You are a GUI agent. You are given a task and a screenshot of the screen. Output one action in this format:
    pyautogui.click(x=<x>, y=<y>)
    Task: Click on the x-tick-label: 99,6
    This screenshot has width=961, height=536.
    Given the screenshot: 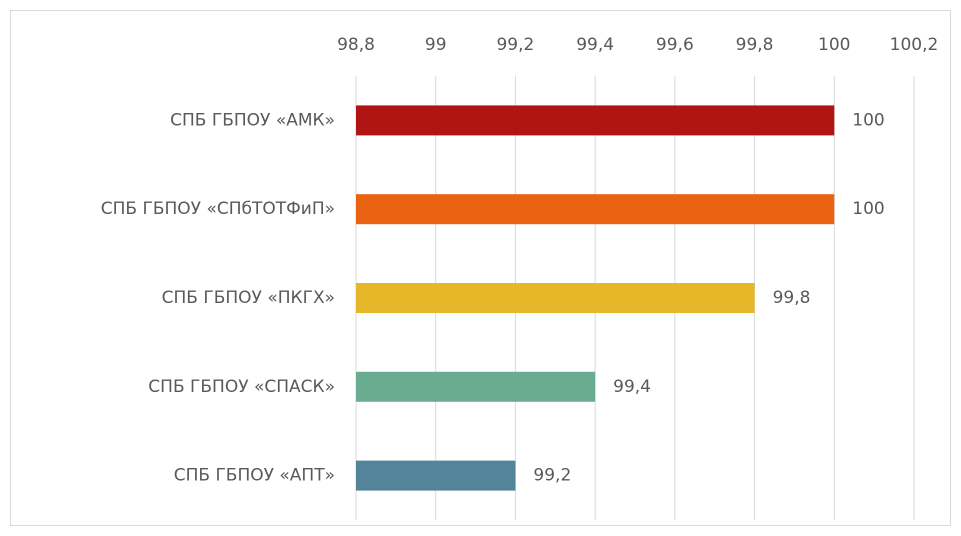 What is the action you would take?
    pyautogui.click(x=675, y=45)
    